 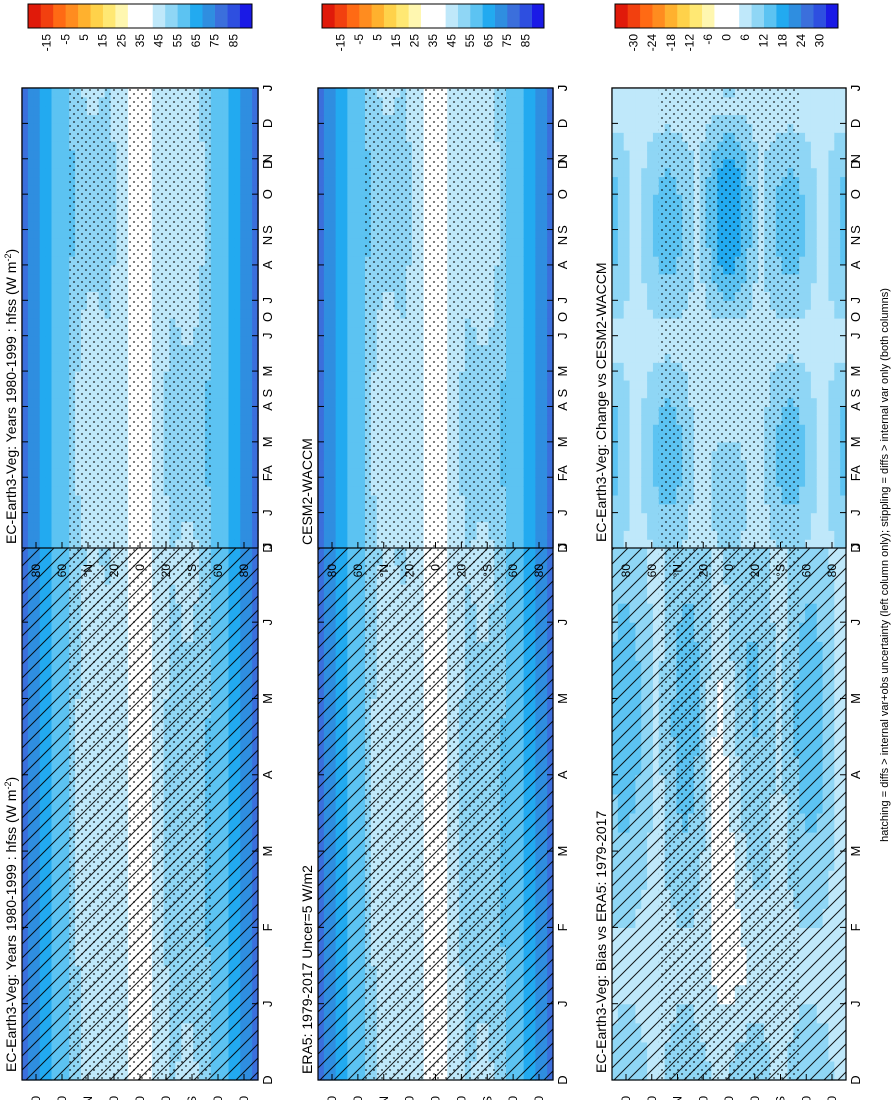 I want to click on month-label: F, so click(x=267, y=927).